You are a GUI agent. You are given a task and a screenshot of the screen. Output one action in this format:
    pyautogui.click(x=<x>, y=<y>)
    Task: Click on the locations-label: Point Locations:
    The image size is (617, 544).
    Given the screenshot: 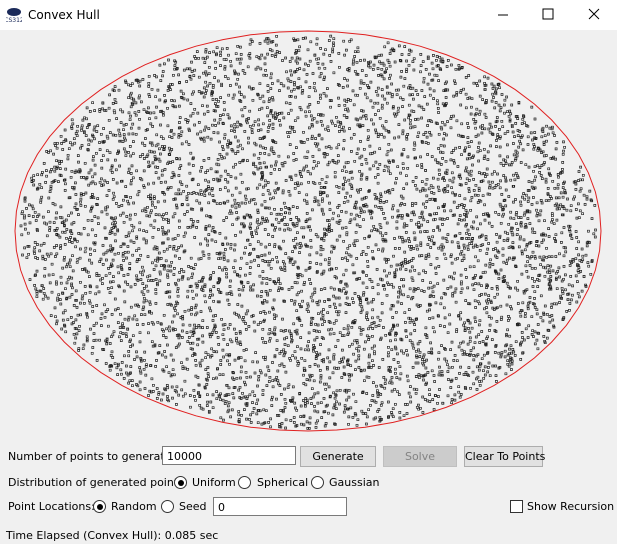 What is the action you would take?
    pyautogui.click(x=51, y=506)
    